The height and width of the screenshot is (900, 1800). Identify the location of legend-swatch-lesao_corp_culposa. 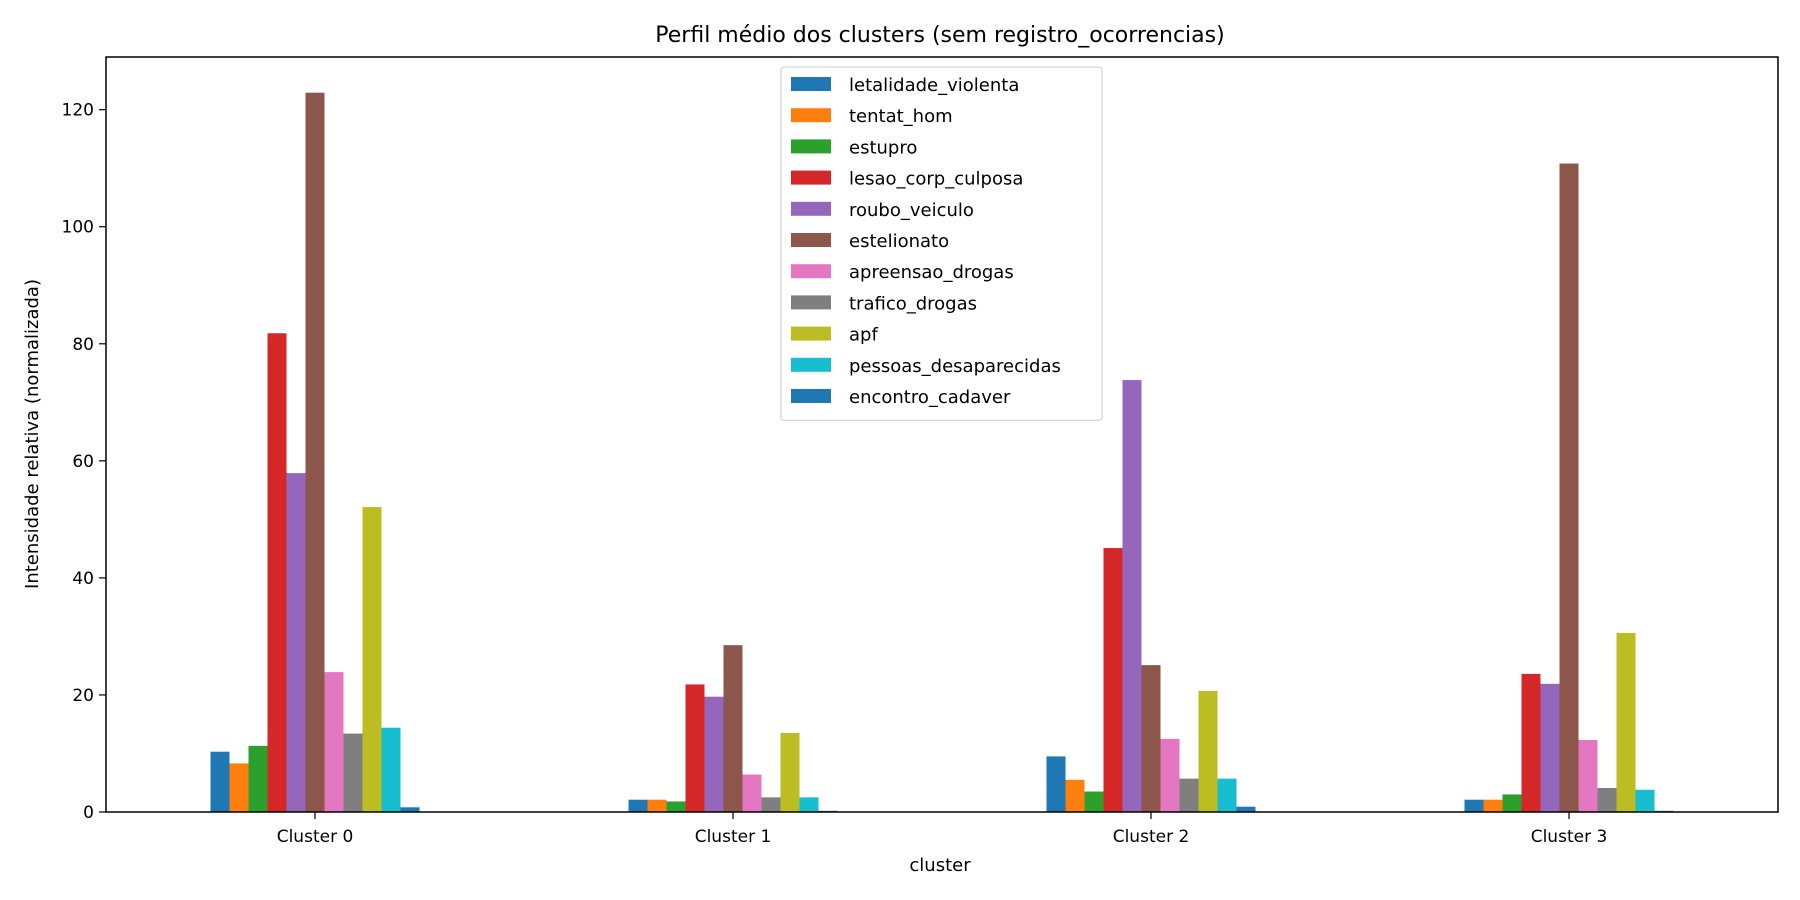
(811, 177).